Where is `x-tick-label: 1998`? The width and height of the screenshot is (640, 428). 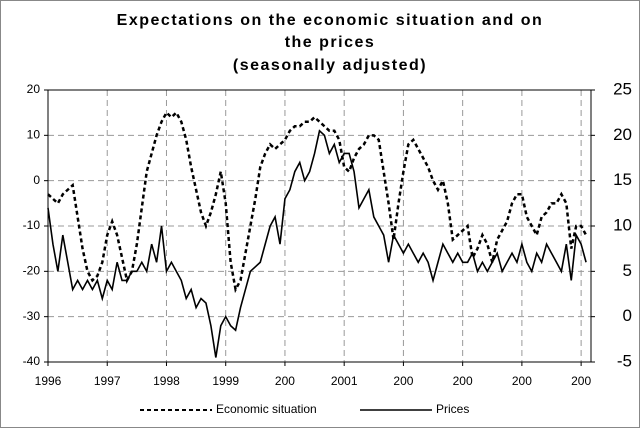
x-tick-label: 1998 is located at coordinates (166, 381).